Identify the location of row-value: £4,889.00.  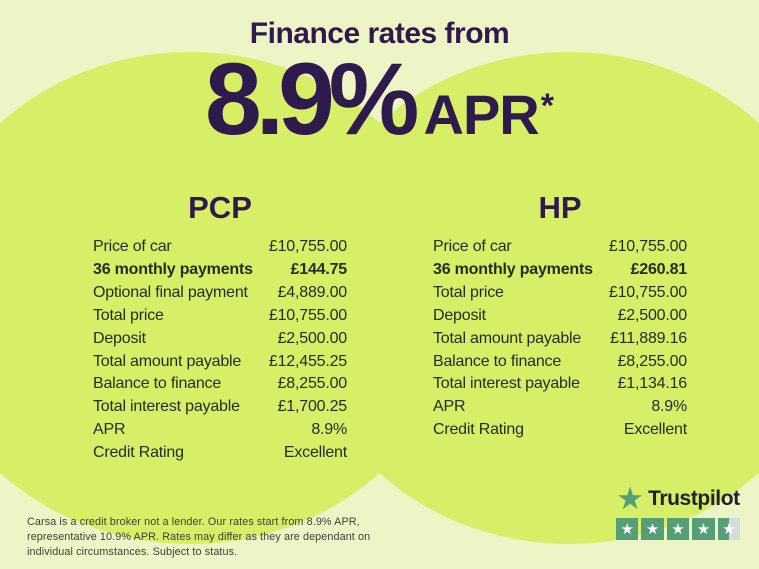
(312, 292).